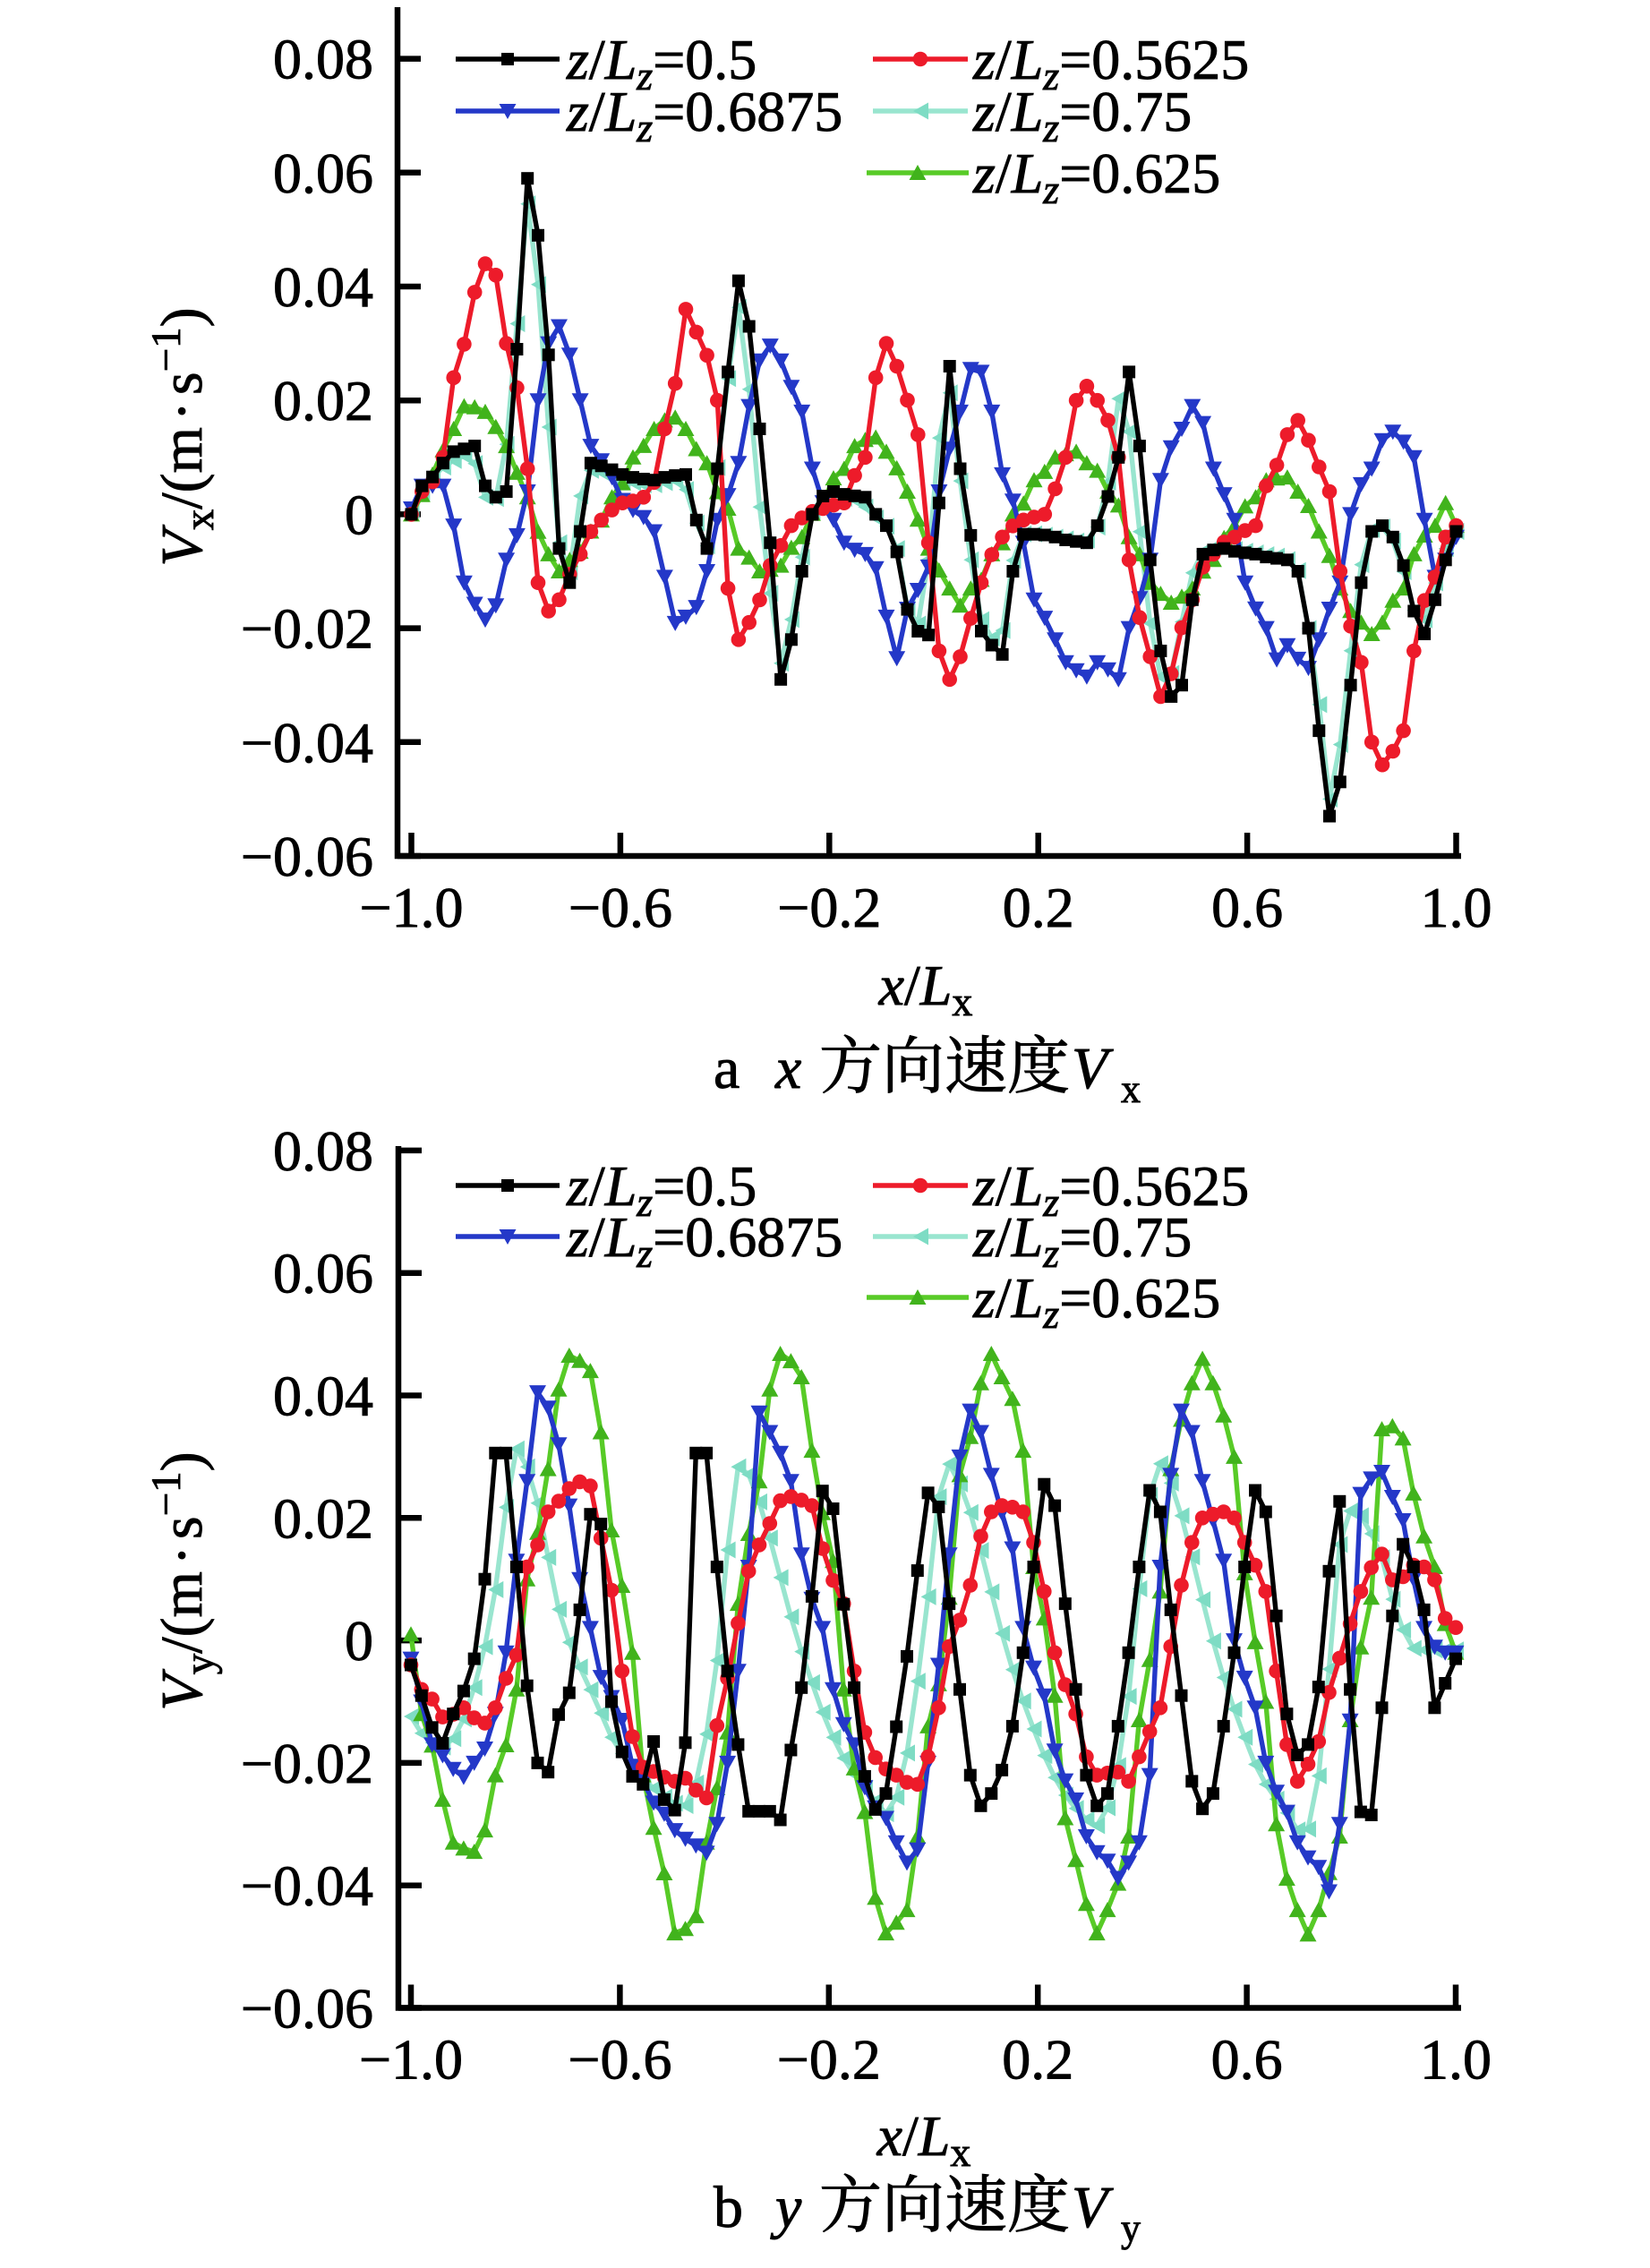  What do you see at coordinates (728, 2207) in the screenshot?
I see `svg-text: b` at bounding box center [728, 2207].